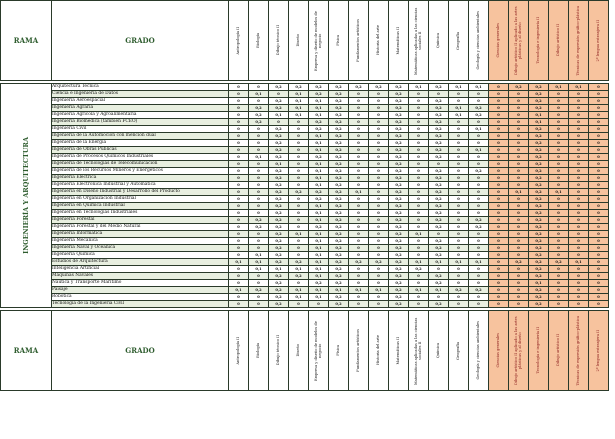 This screenshot has height=439, width=615. Describe the element at coordinates (598, 40) in the screenshot. I see `top-subject-header: 2ª lengua extranjera II` at that location.